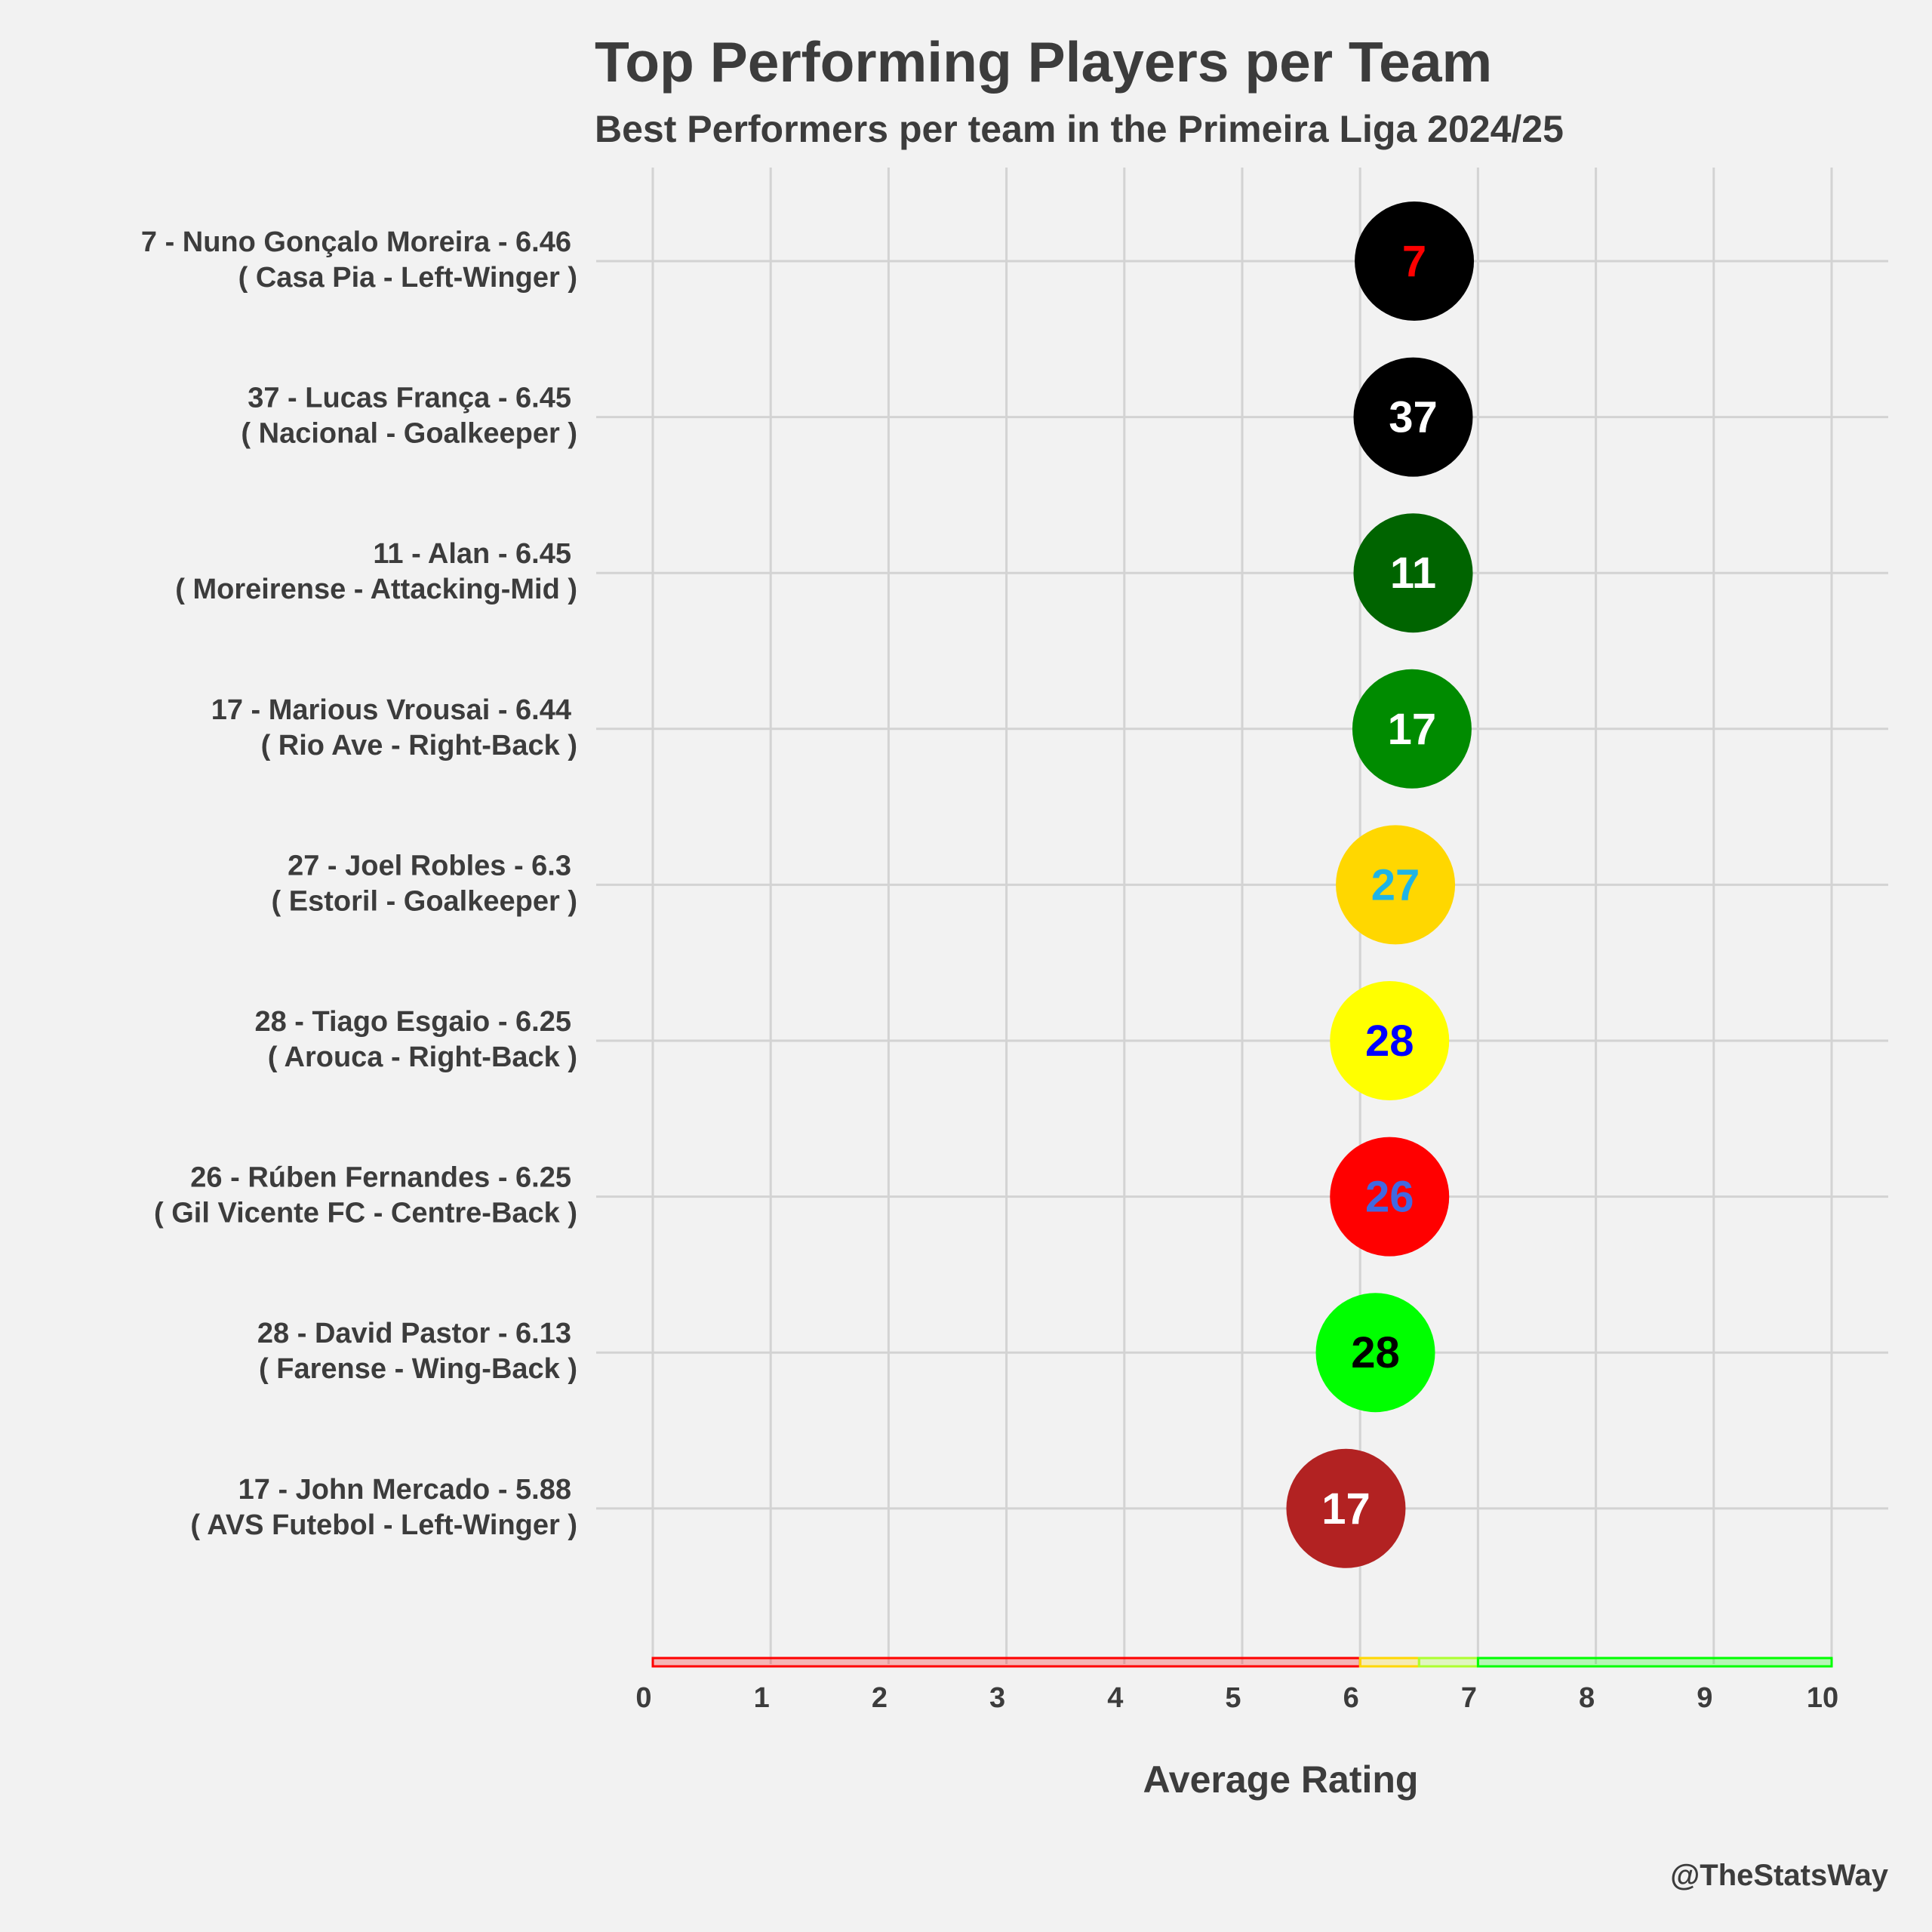 This screenshot has height=1932, width=1932. I want to click on y-label-team-position: ( Rio Ave - Right-Back ), so click(419, 745).